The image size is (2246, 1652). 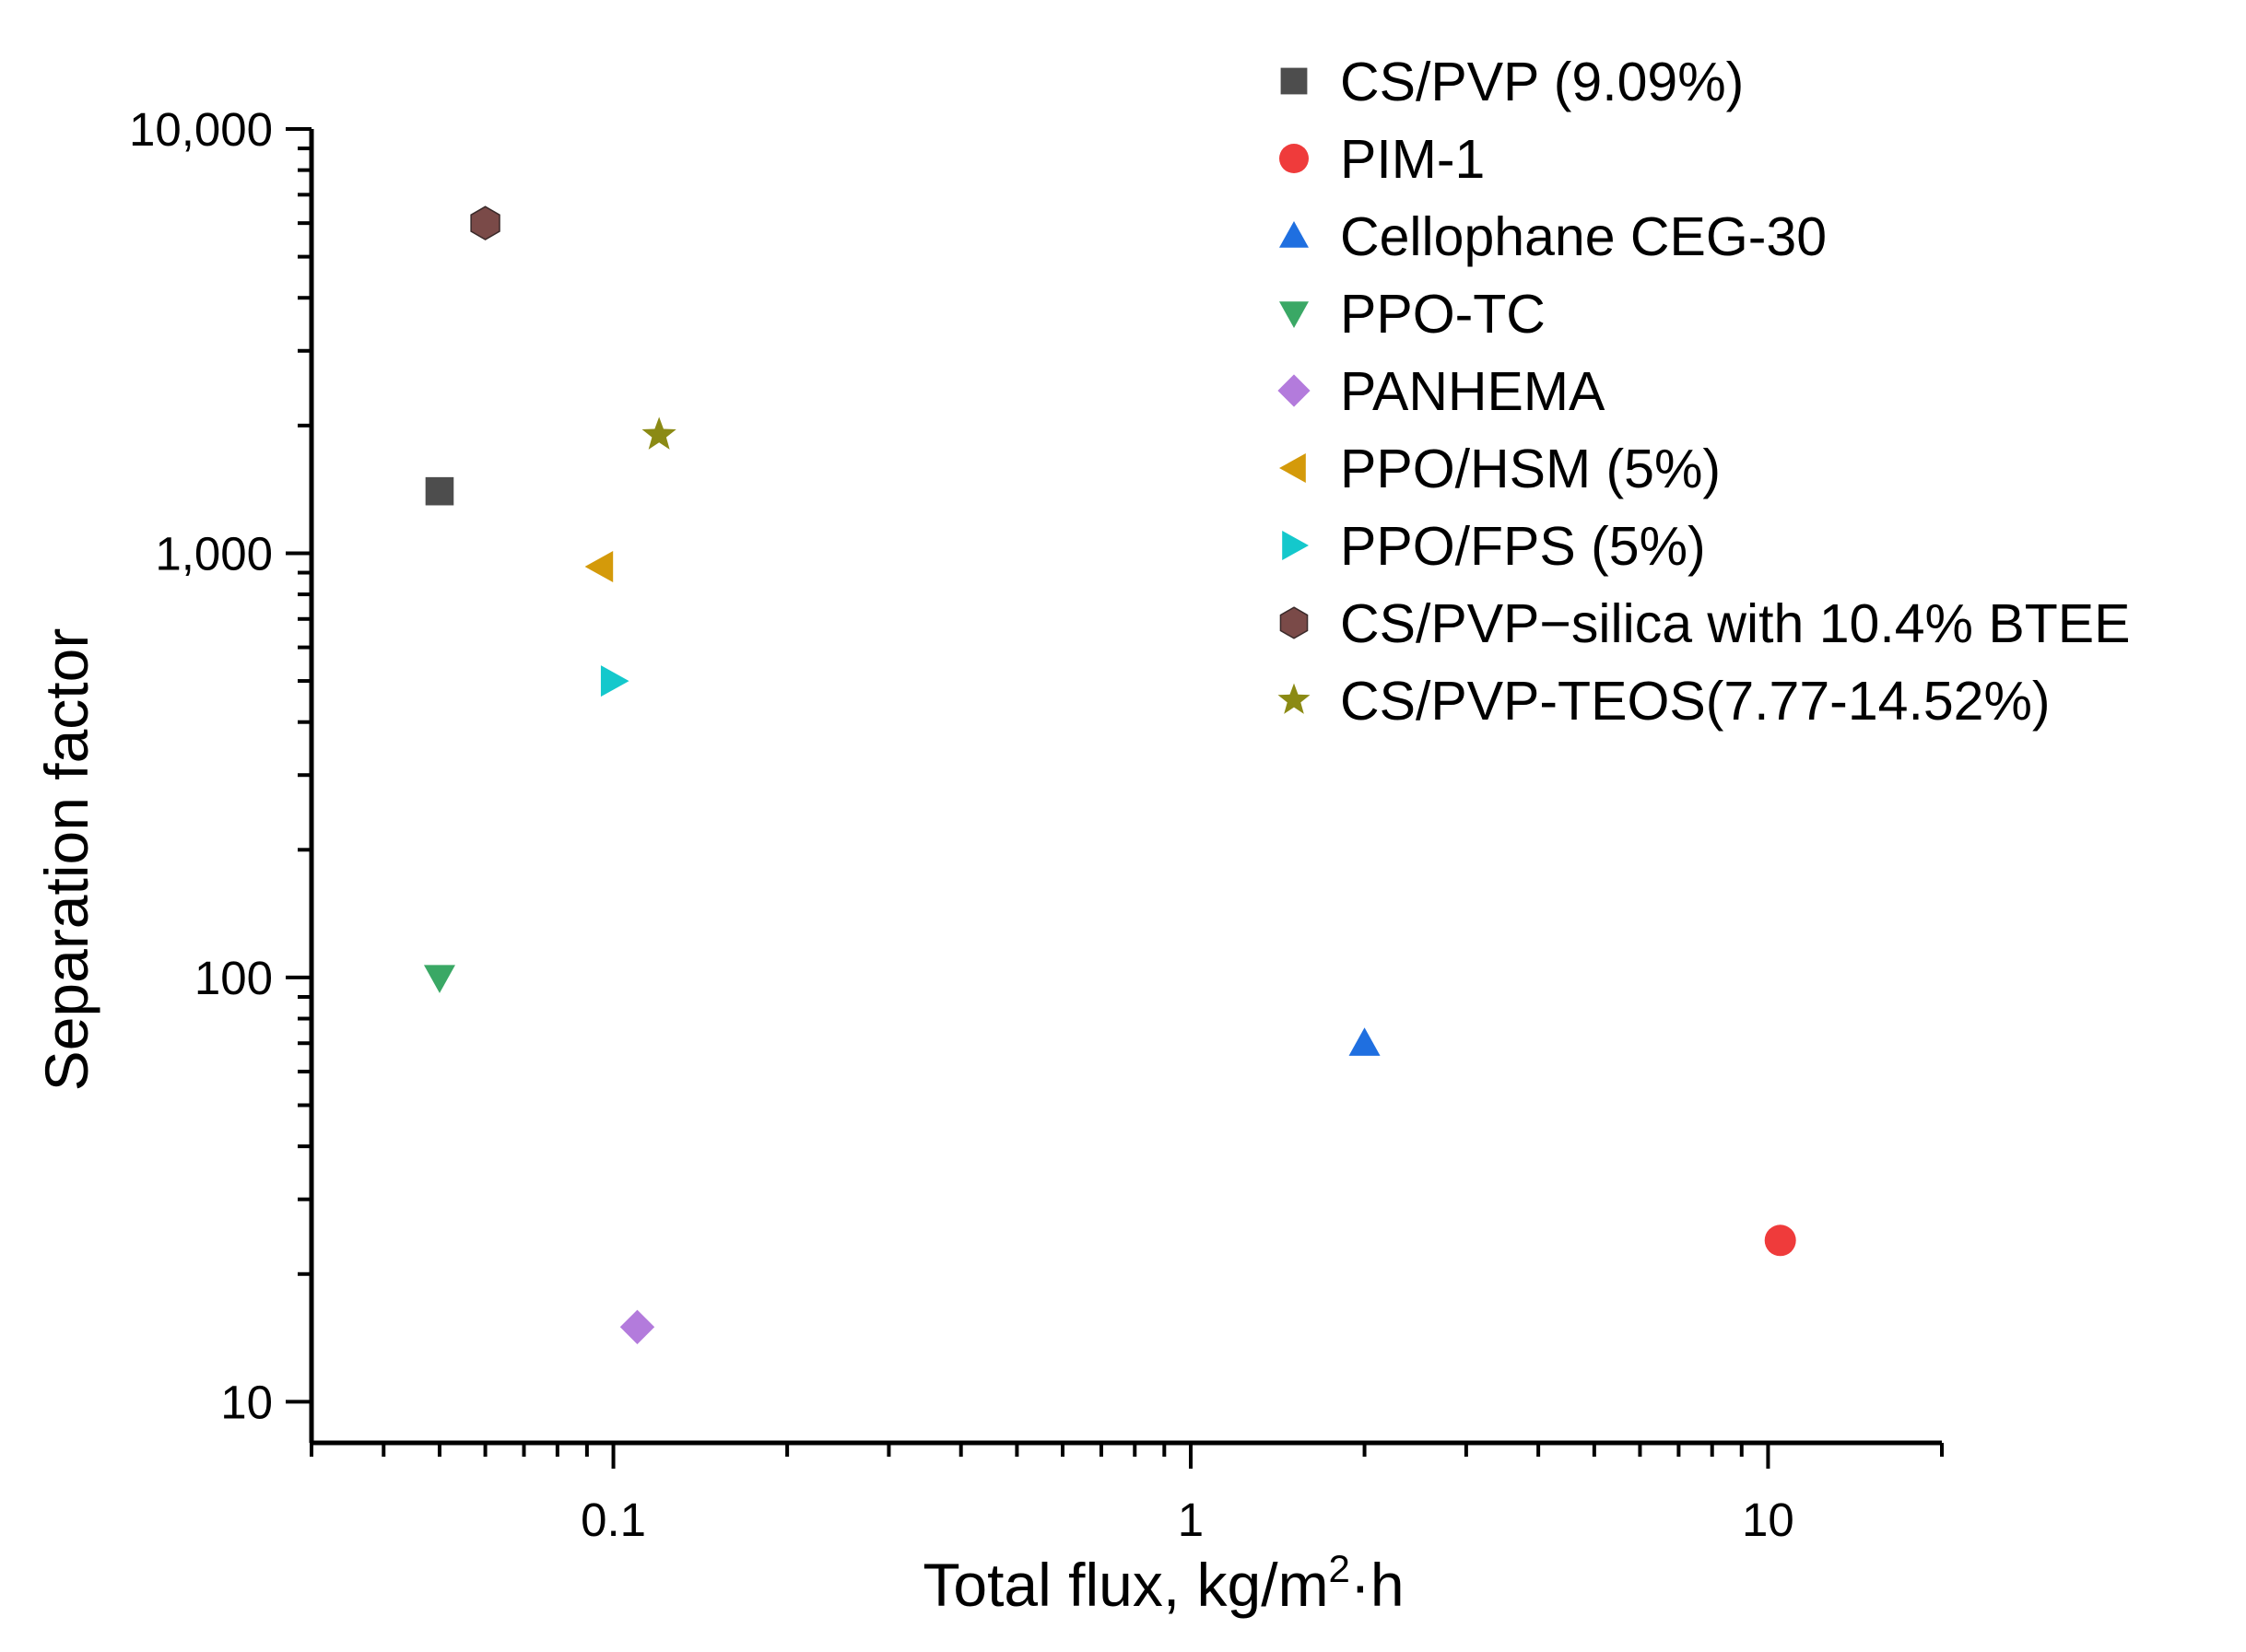 I want to click on legend-label: CS/PVP−silica with 10.4% BTEE, so click(x=1735, y=623).